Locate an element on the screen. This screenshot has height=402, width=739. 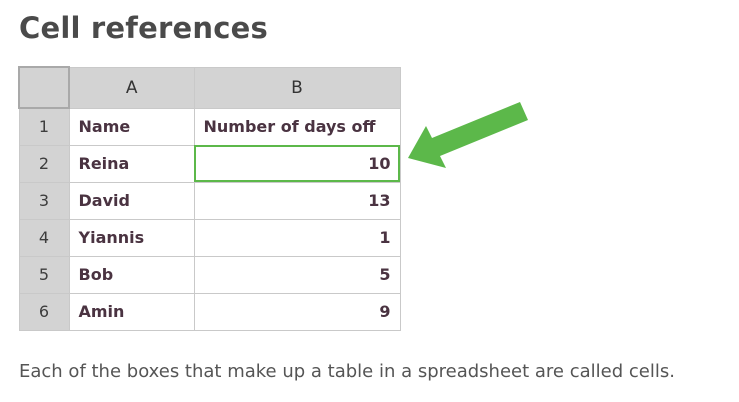
table-row: 3 David 13 is located at coordinates (209, 200).